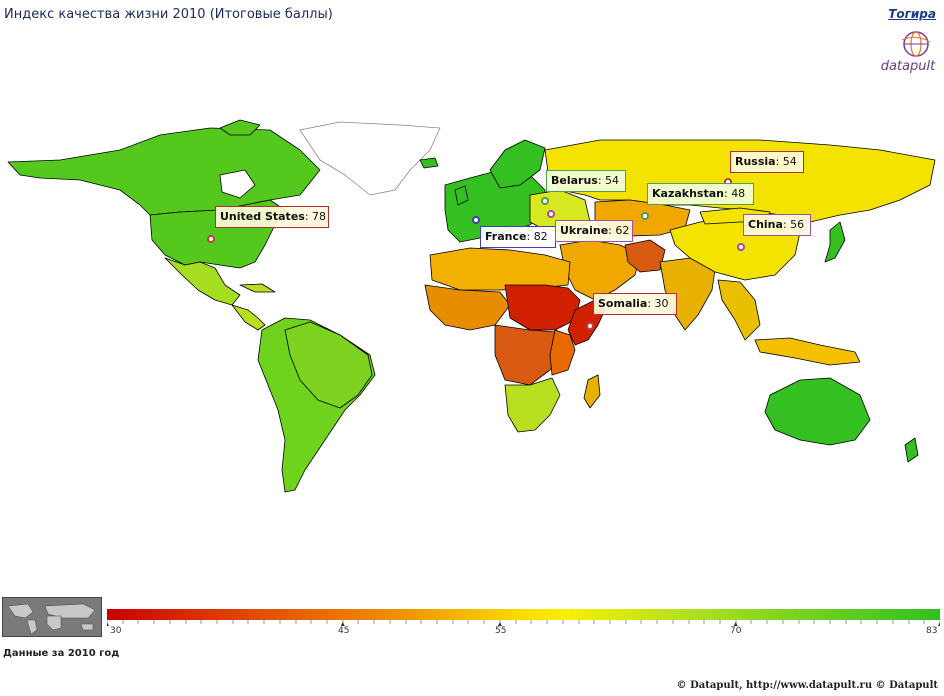 The image size is (944, 696). I want to click on callout-value: 62, so click(622, 230).